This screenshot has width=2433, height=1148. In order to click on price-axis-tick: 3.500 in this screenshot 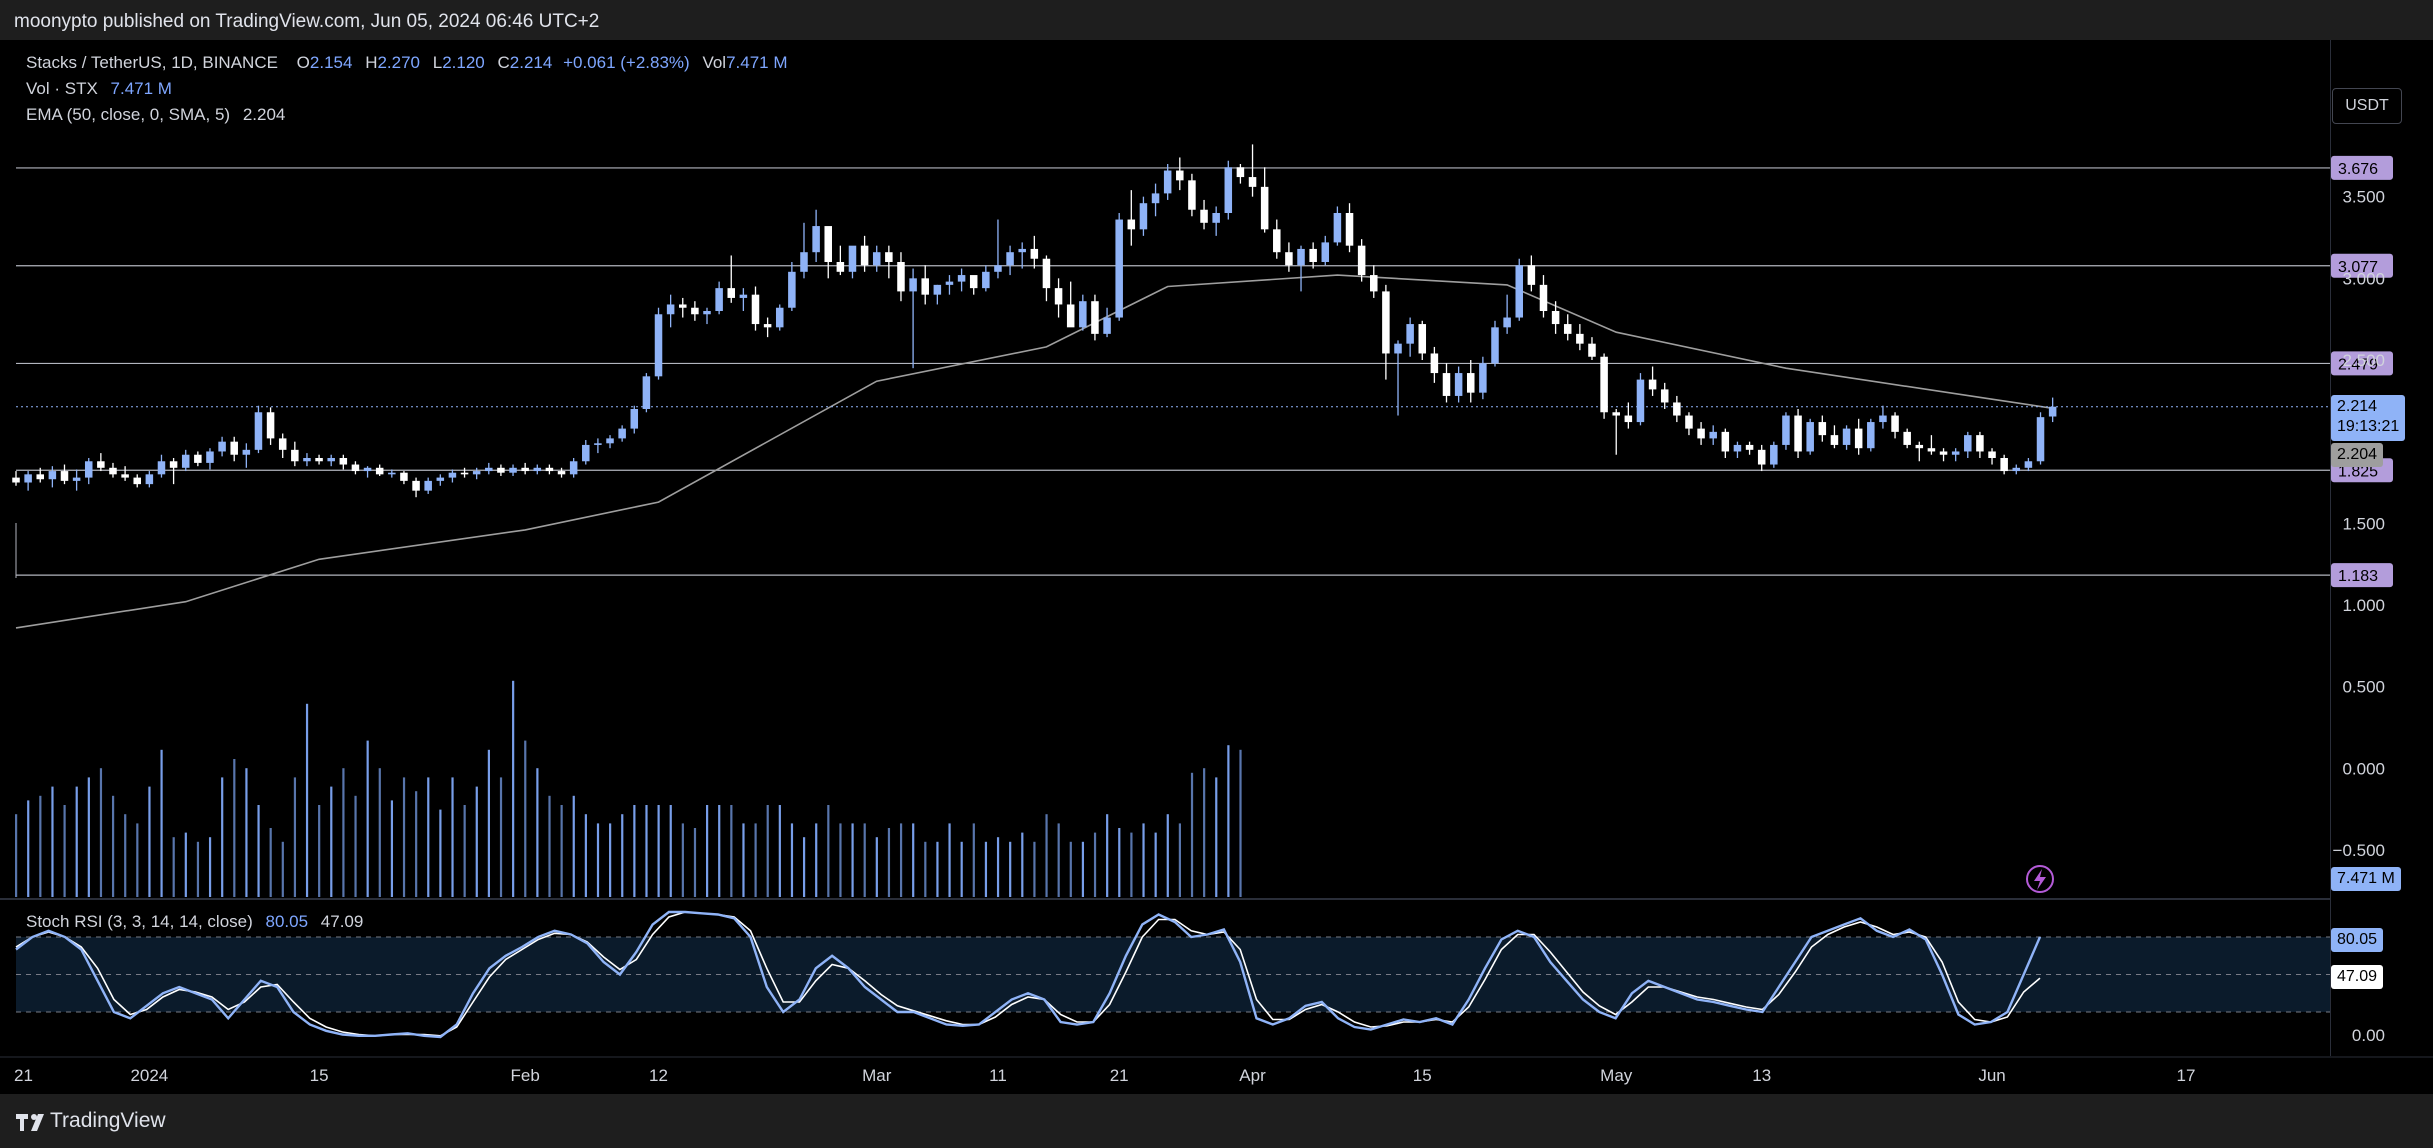, I will do `click(2363, 197)`.